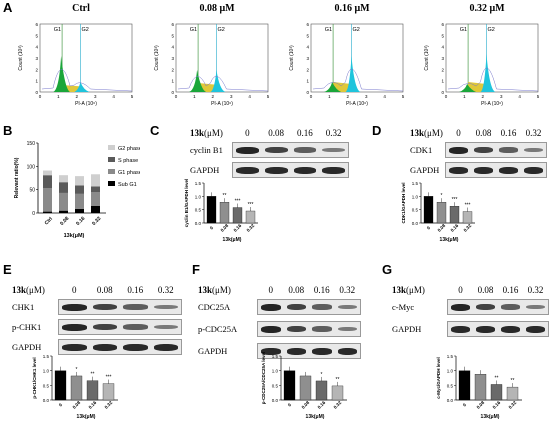  What do you see at coordinates (218, 329) in the screenshot?
I see `protein-label: p-CDC25A` at bounding box center [218, 329].